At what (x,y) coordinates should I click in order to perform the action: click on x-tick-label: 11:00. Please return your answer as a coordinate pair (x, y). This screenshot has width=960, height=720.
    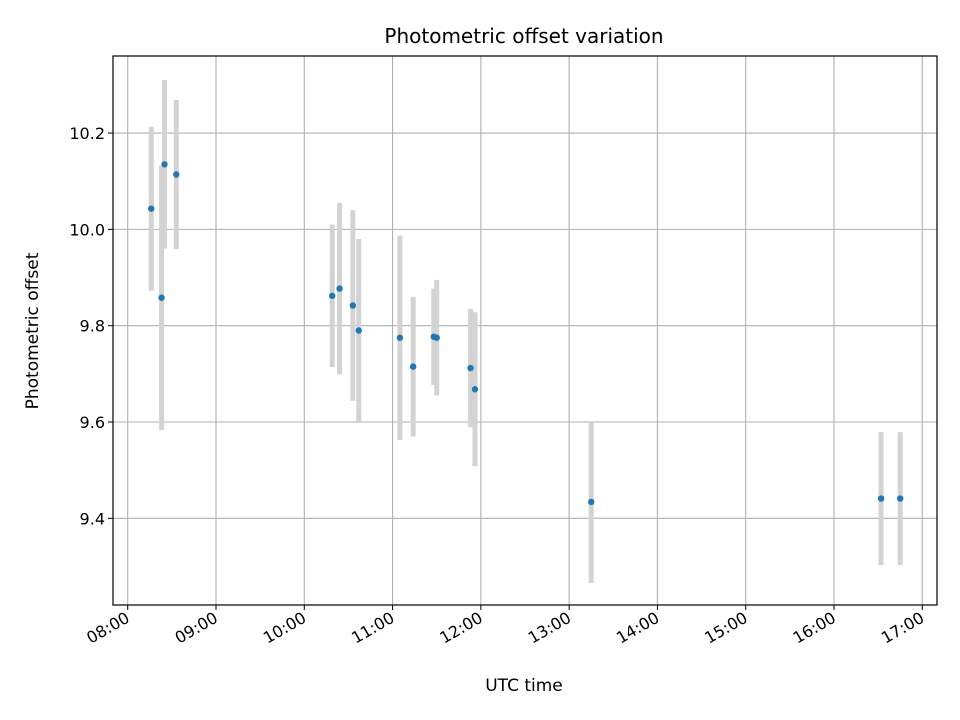
    Looking at the image, I should click on (372, 628).